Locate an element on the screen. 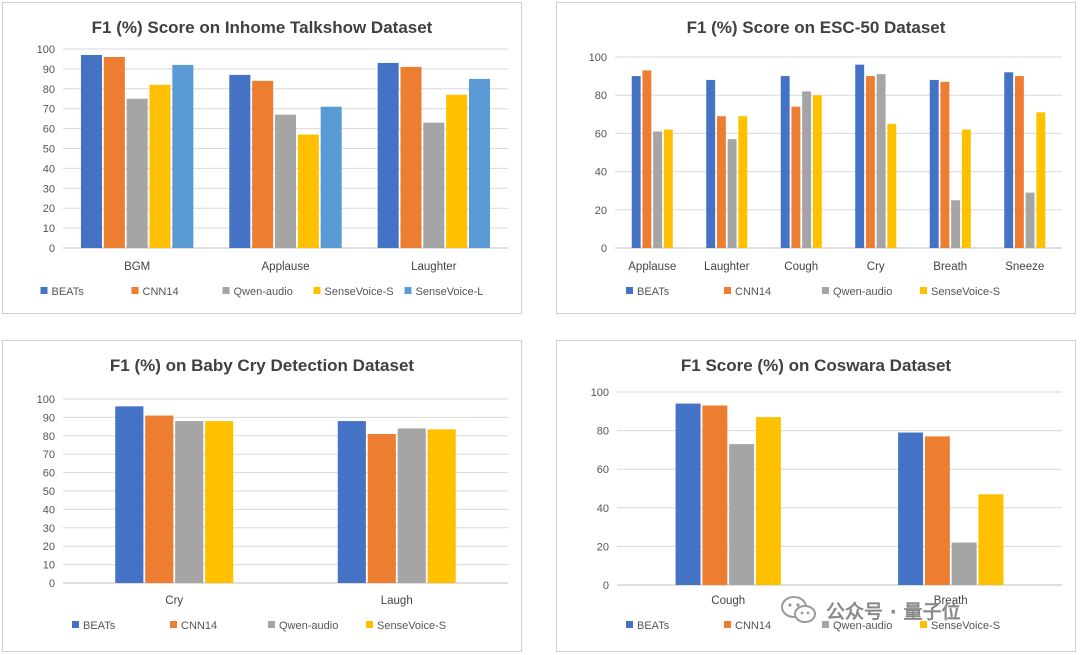 This screenshot has height=655, width=1080. bar-cnn14-breath is located at coordinates (945, 164).